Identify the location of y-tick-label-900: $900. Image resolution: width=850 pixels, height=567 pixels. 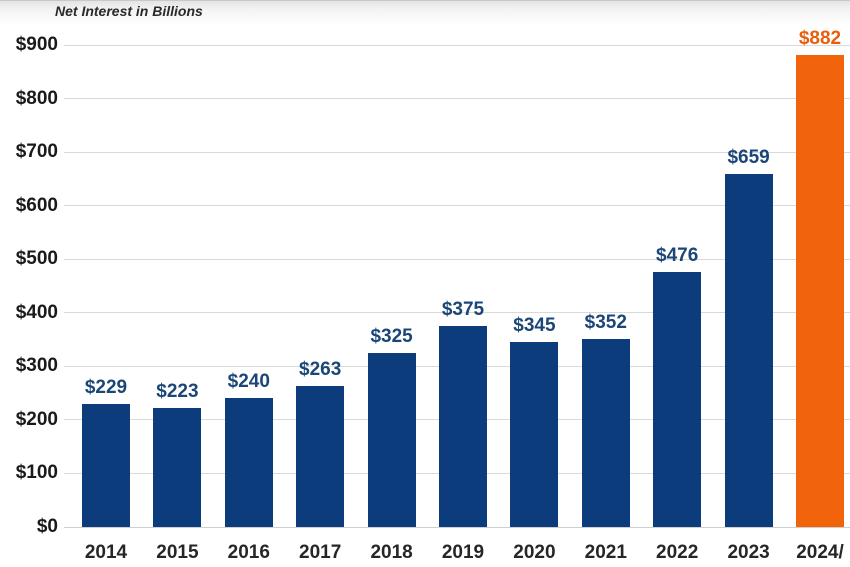
(36, 44).